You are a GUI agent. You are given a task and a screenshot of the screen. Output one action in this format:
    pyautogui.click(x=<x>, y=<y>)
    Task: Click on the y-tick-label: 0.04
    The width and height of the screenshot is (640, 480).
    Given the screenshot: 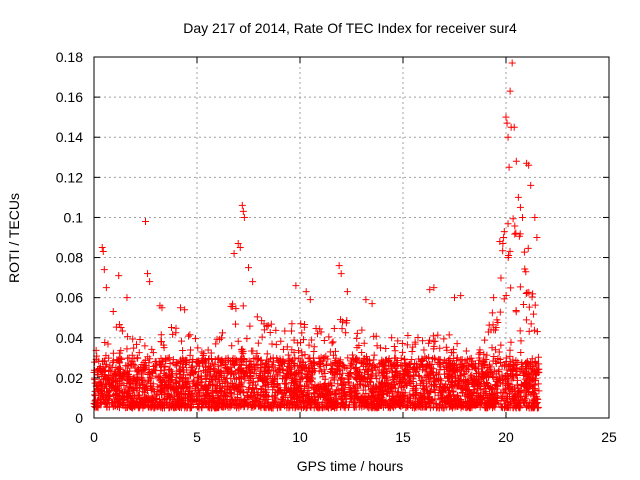 What is the action you would take?
    pyautogui.click(x=69, y=338)
    